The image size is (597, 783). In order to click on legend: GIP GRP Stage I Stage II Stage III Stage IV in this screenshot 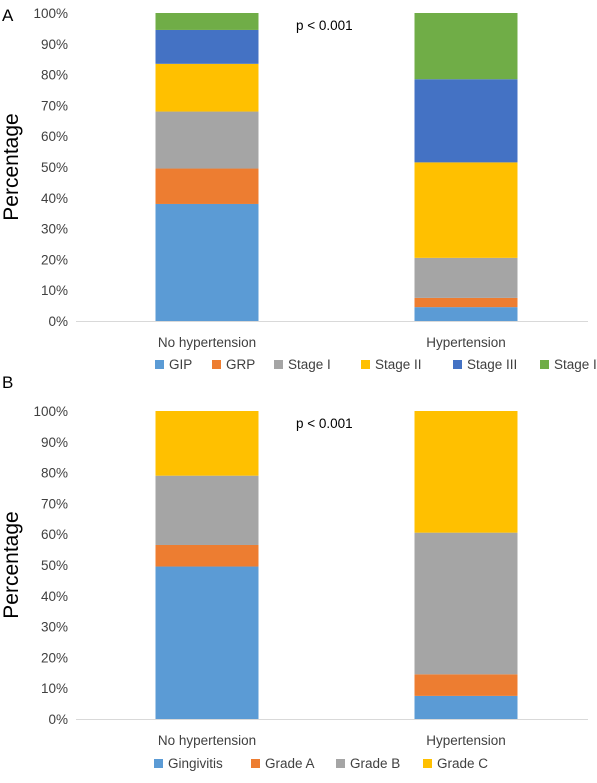, I will do `click(376, 364)`.